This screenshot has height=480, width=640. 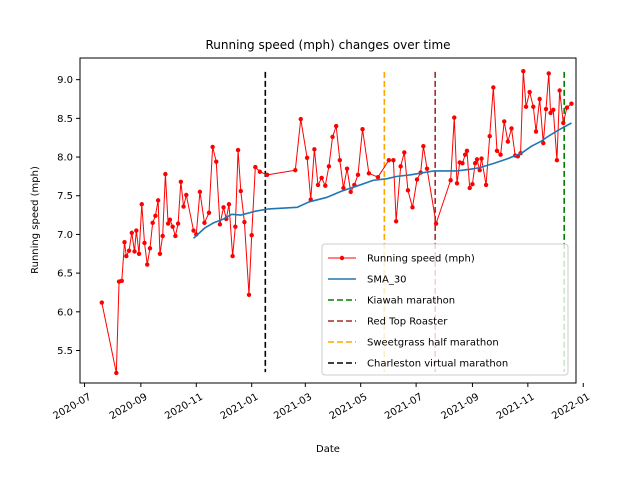 I want to click on legend-marker, so click(x=342, y=258).